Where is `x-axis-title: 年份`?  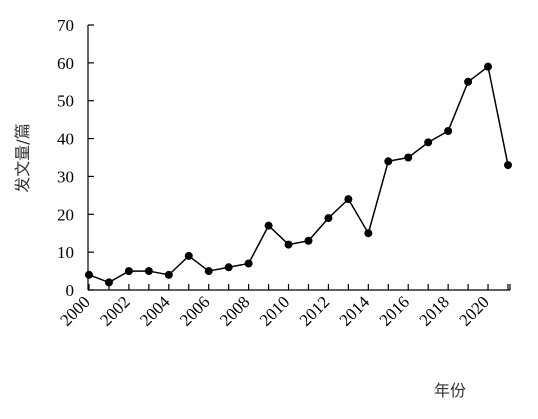 x-axis-title: 年份 is located at coordinates (450, 390).